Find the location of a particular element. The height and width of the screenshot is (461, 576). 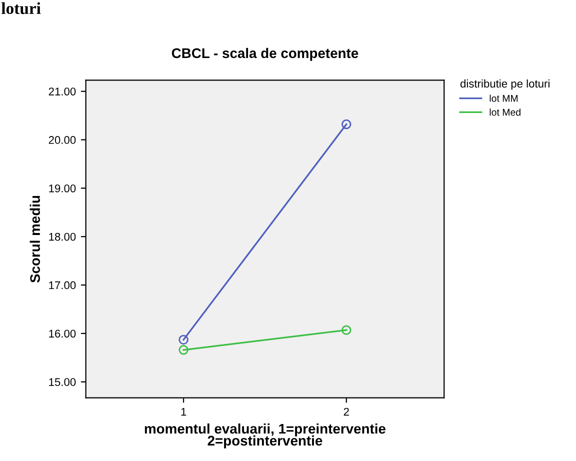

y-axis-title: Scorul mediu is located at coordinates (35, 239).